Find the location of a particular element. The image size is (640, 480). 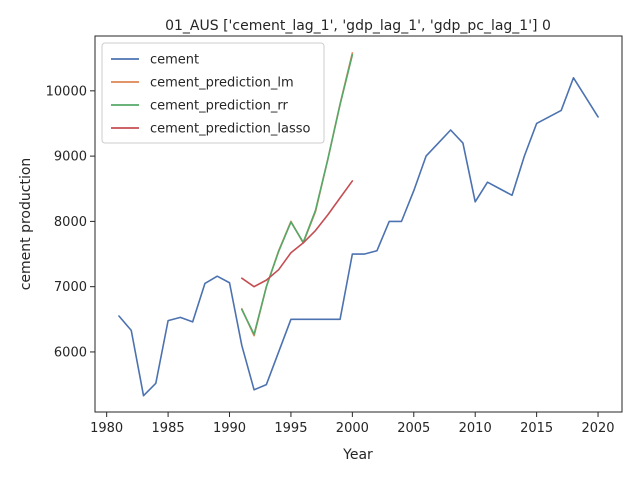

legend-label-cement: cement is located at coordinates (174, 60).